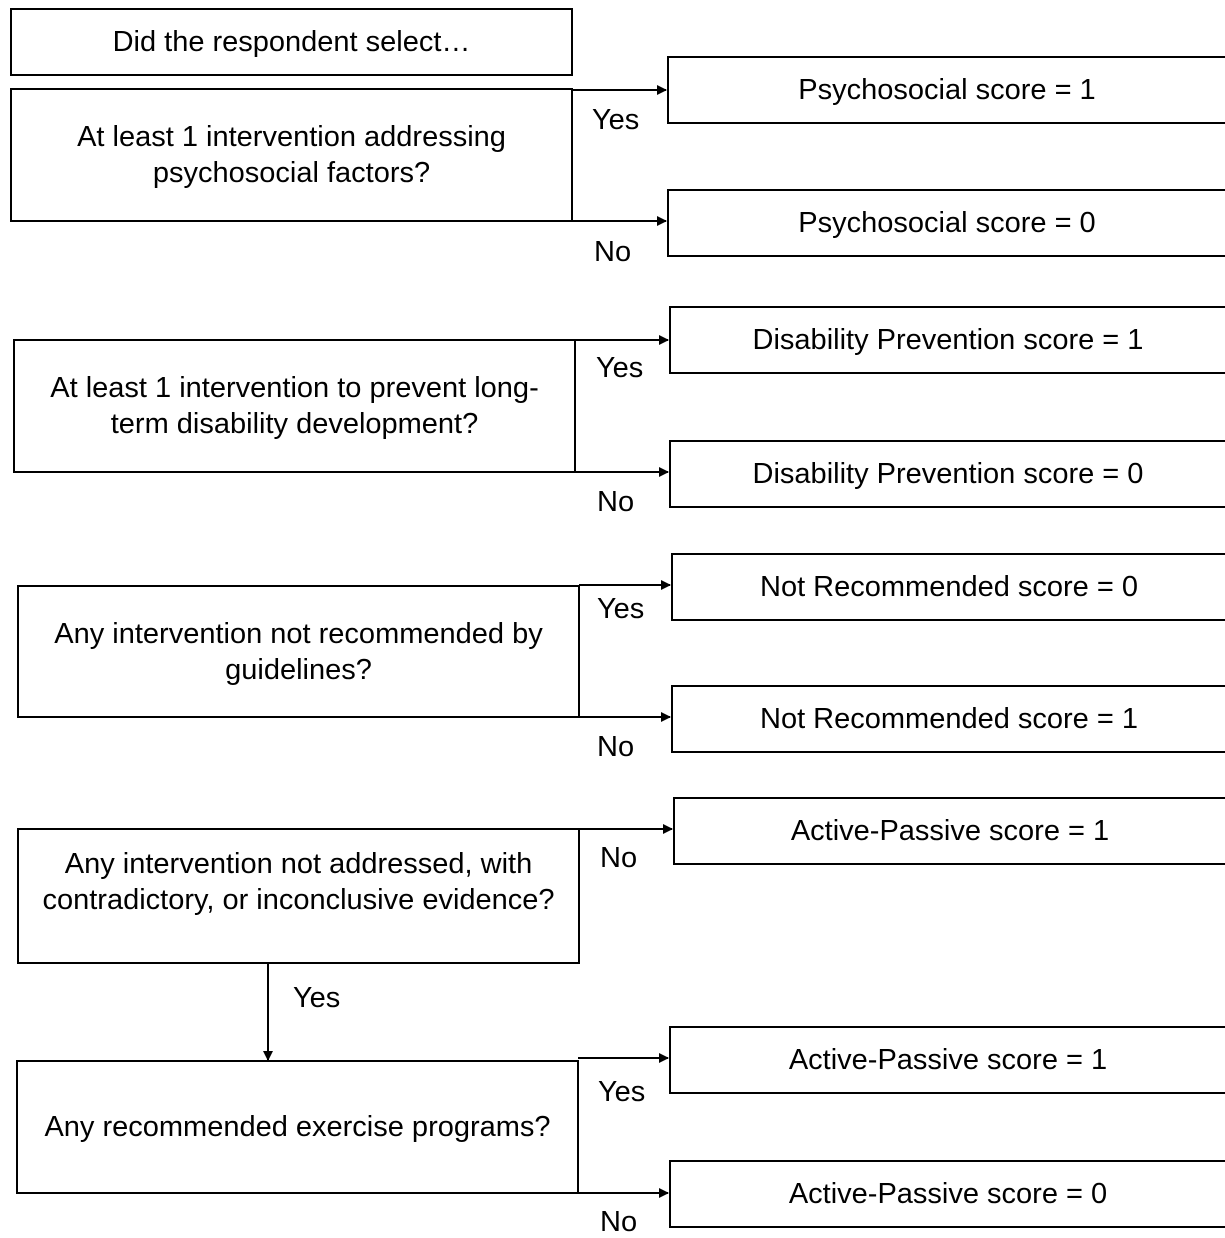  I want to click on outcome-box-not-recommended-1: Not Recommended score = 1, so click(948, 719).